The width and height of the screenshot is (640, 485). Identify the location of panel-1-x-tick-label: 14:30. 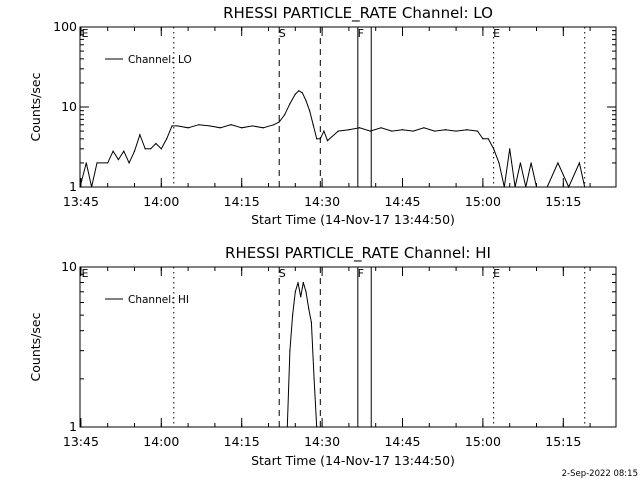
(322, 201).